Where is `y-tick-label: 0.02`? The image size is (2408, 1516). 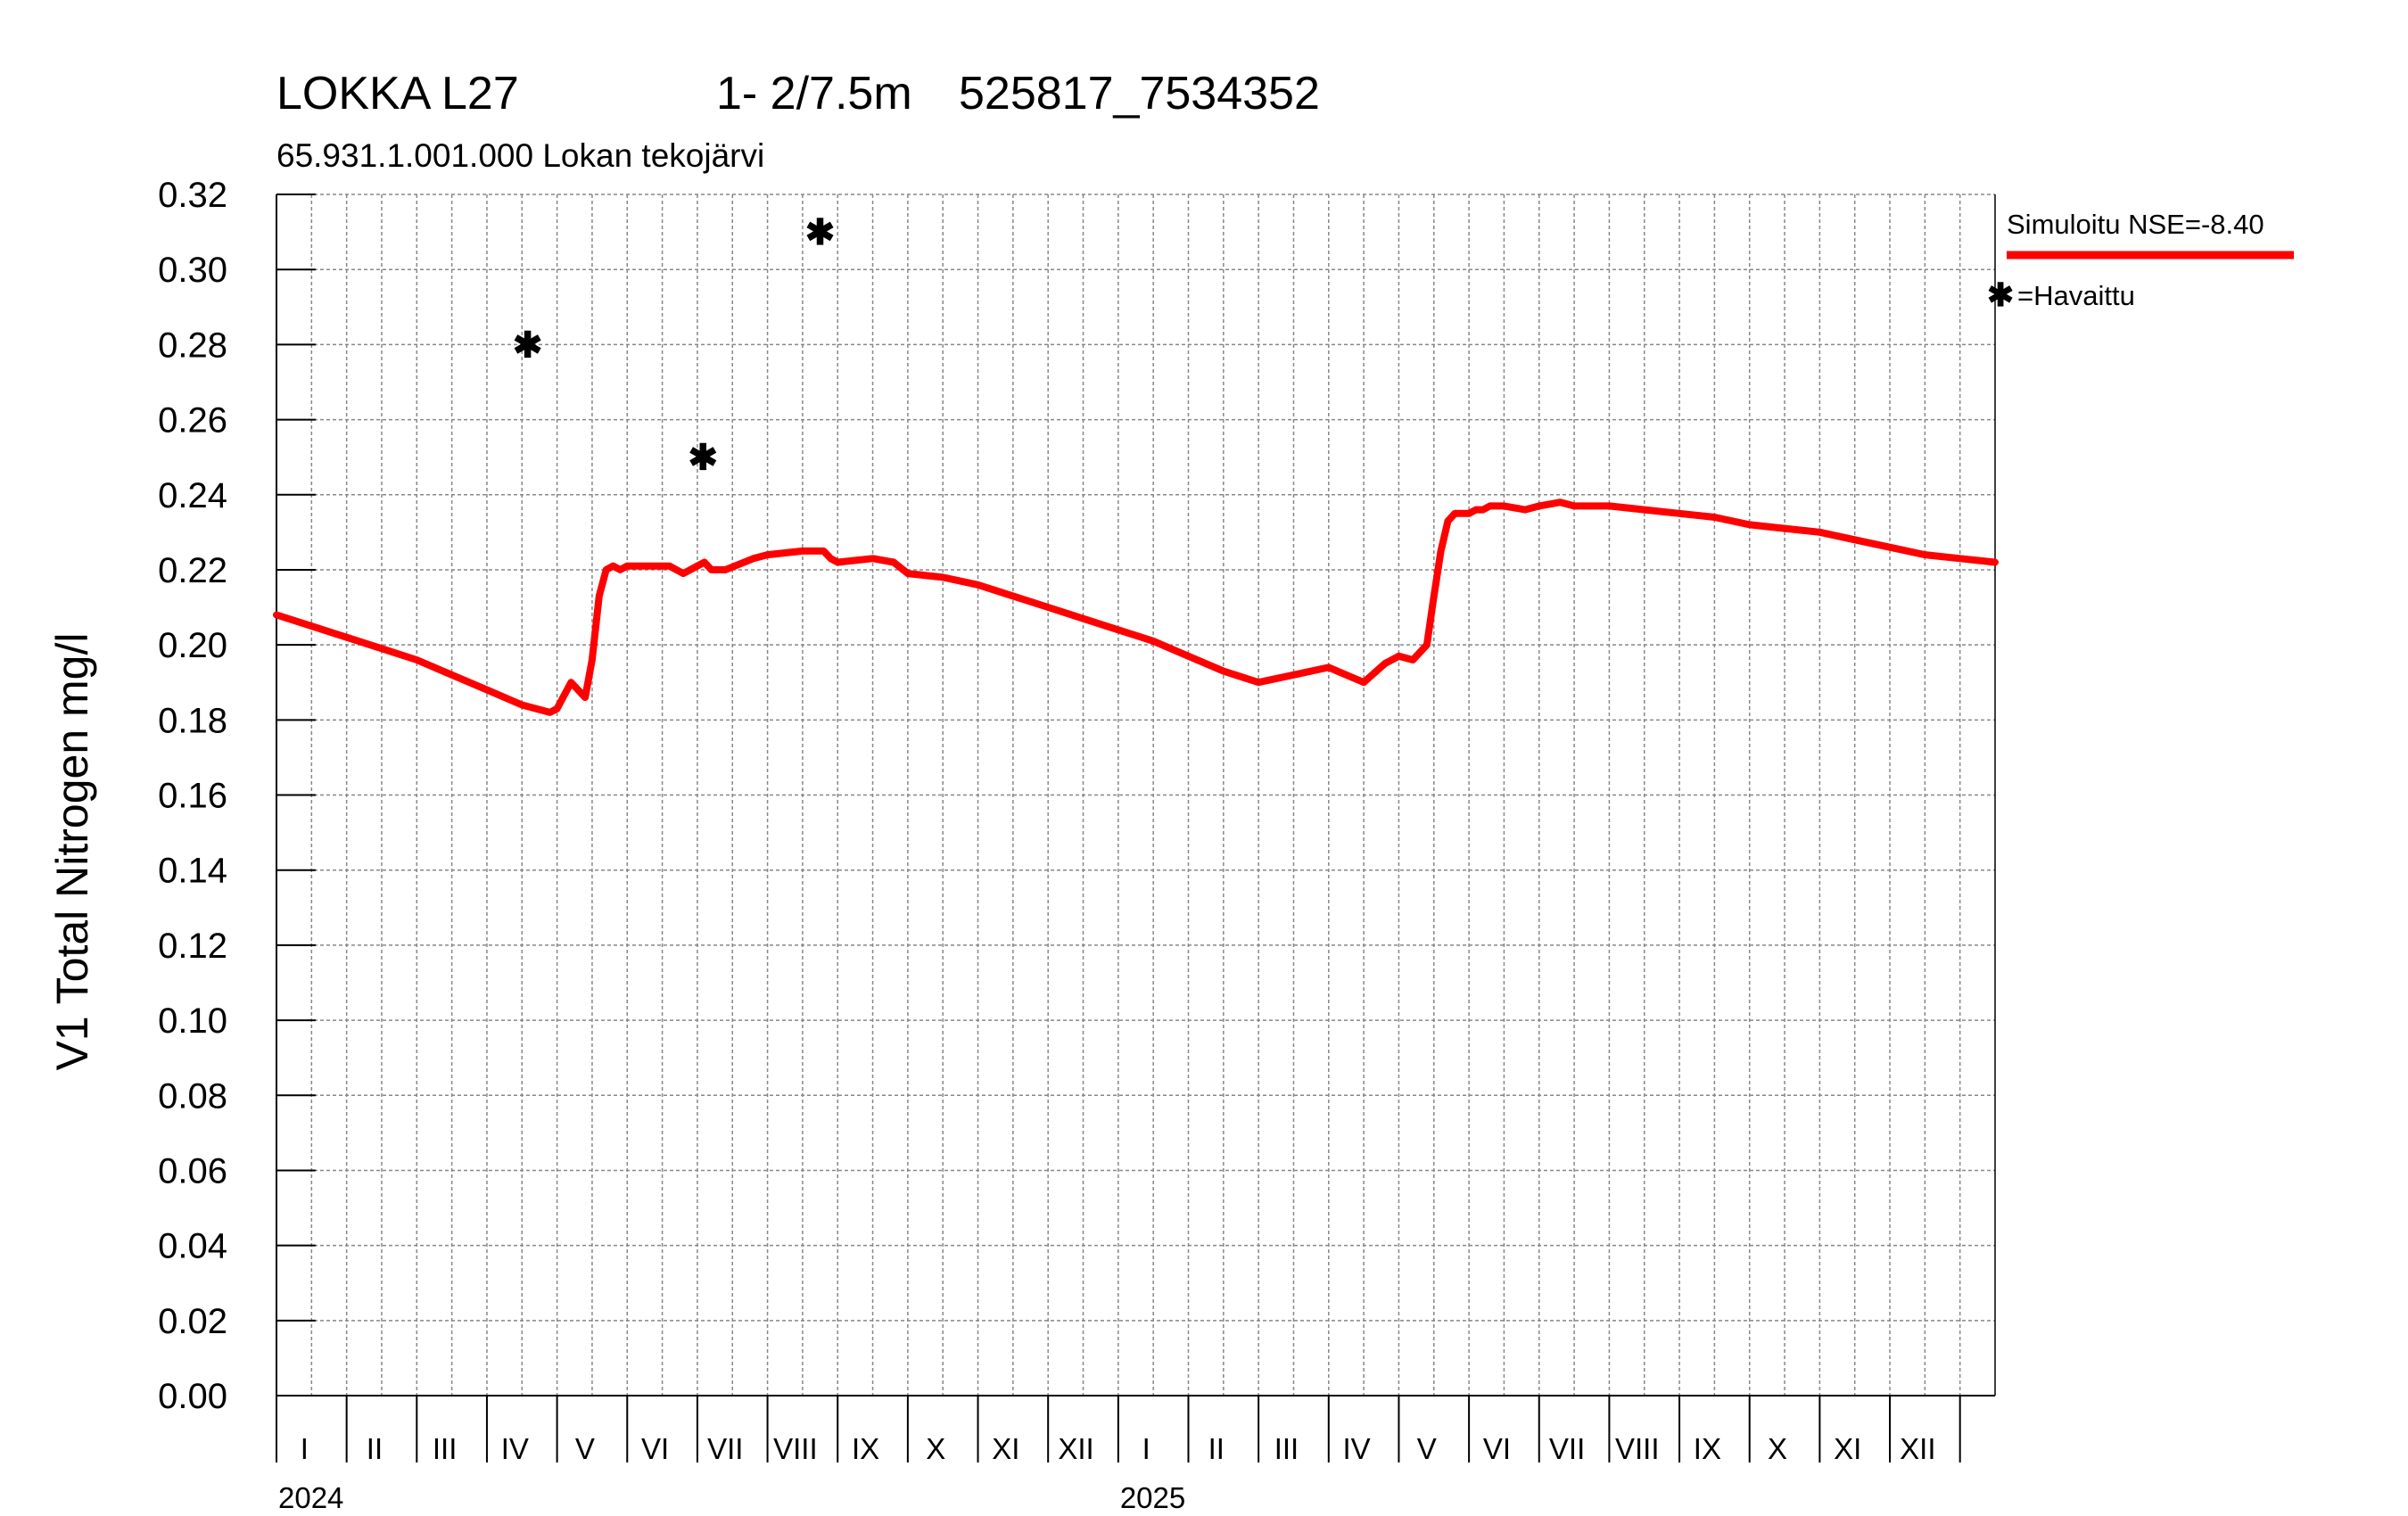 y-tick-label: 0.02 is located at coordinates (192, 1321).